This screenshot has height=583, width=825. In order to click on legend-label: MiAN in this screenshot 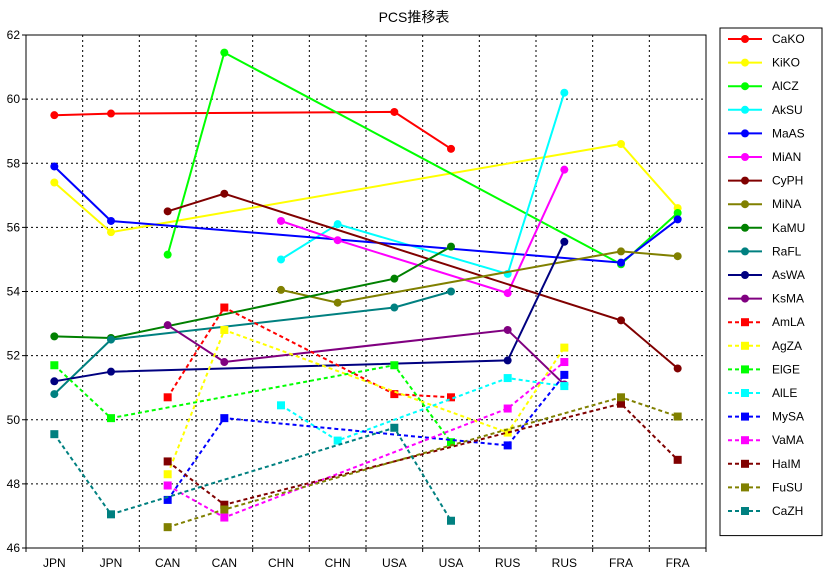, I will do `click(786, 157)`.